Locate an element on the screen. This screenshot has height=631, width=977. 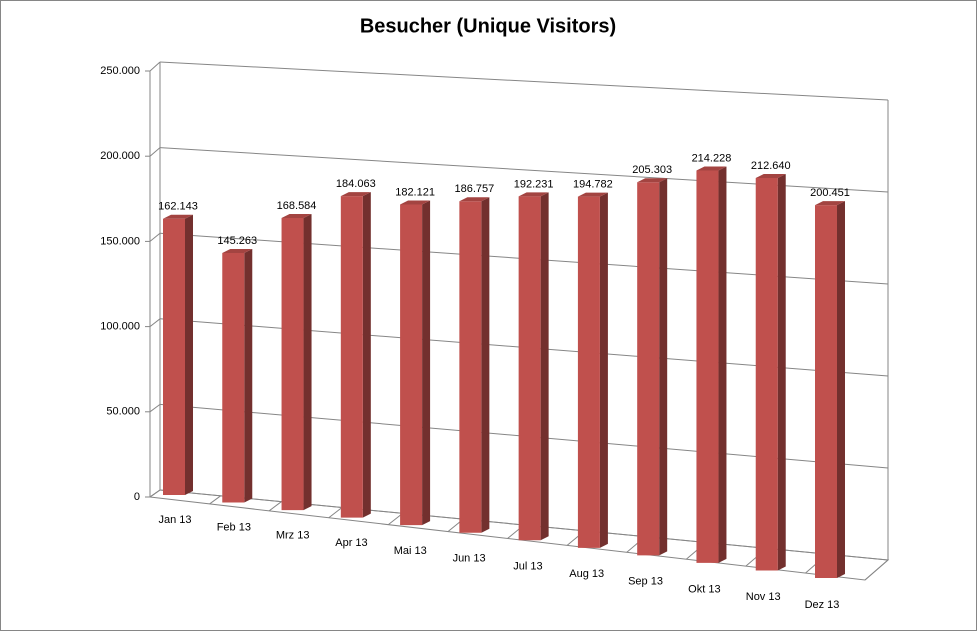
value-label: 200.451 is located at coordinates (830, 193).